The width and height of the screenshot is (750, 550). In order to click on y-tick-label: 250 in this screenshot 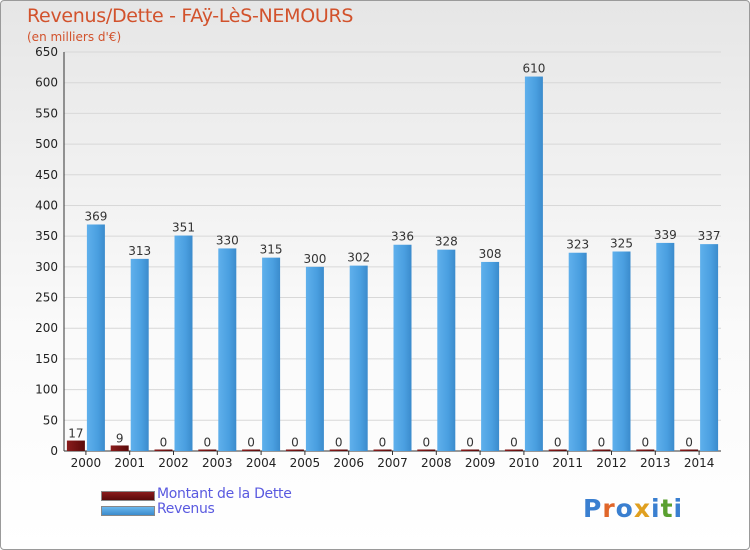, I will do `click(46, 298)`.